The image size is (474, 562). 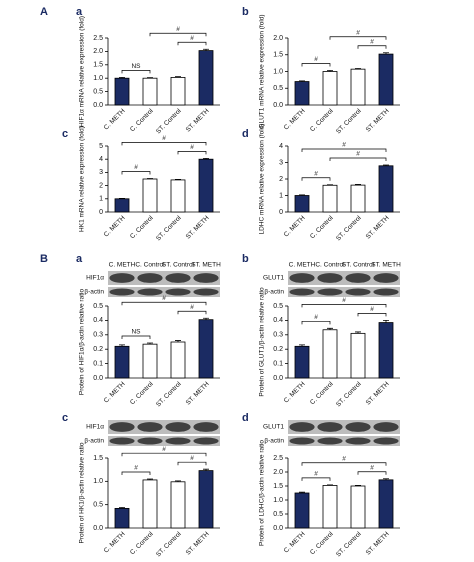 I want to click on y-tick-label: 0.2, so click(x=98, y=349).